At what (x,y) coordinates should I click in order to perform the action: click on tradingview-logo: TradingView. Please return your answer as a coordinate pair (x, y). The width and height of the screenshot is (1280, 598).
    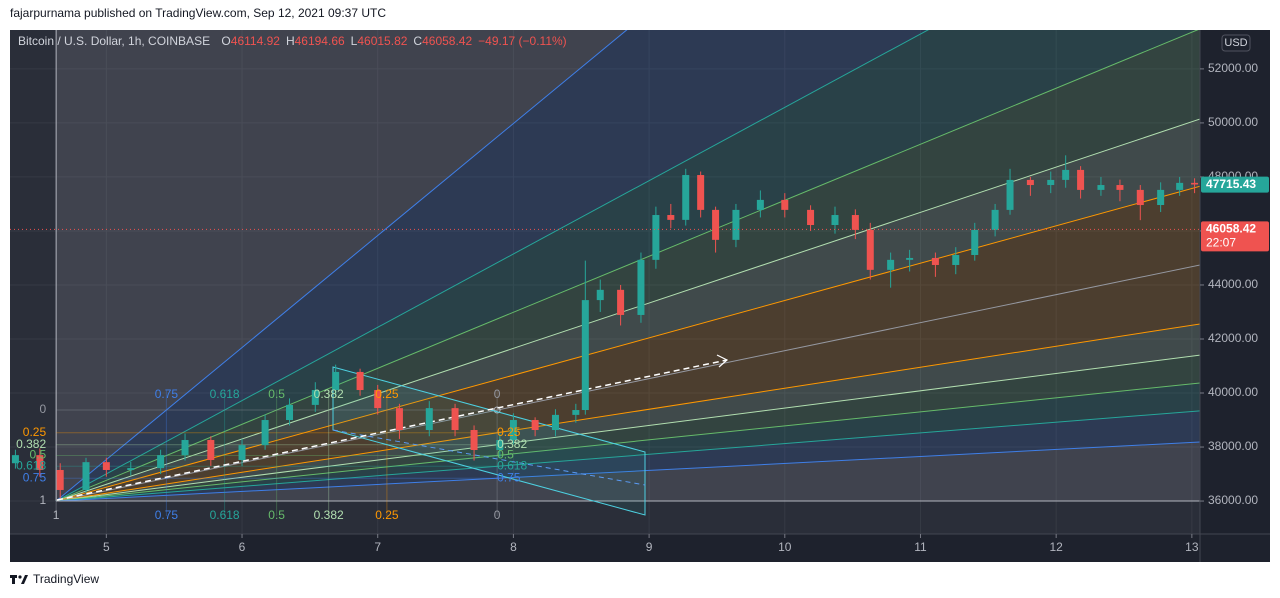
    Looking at the image, I should click on (54, 579).